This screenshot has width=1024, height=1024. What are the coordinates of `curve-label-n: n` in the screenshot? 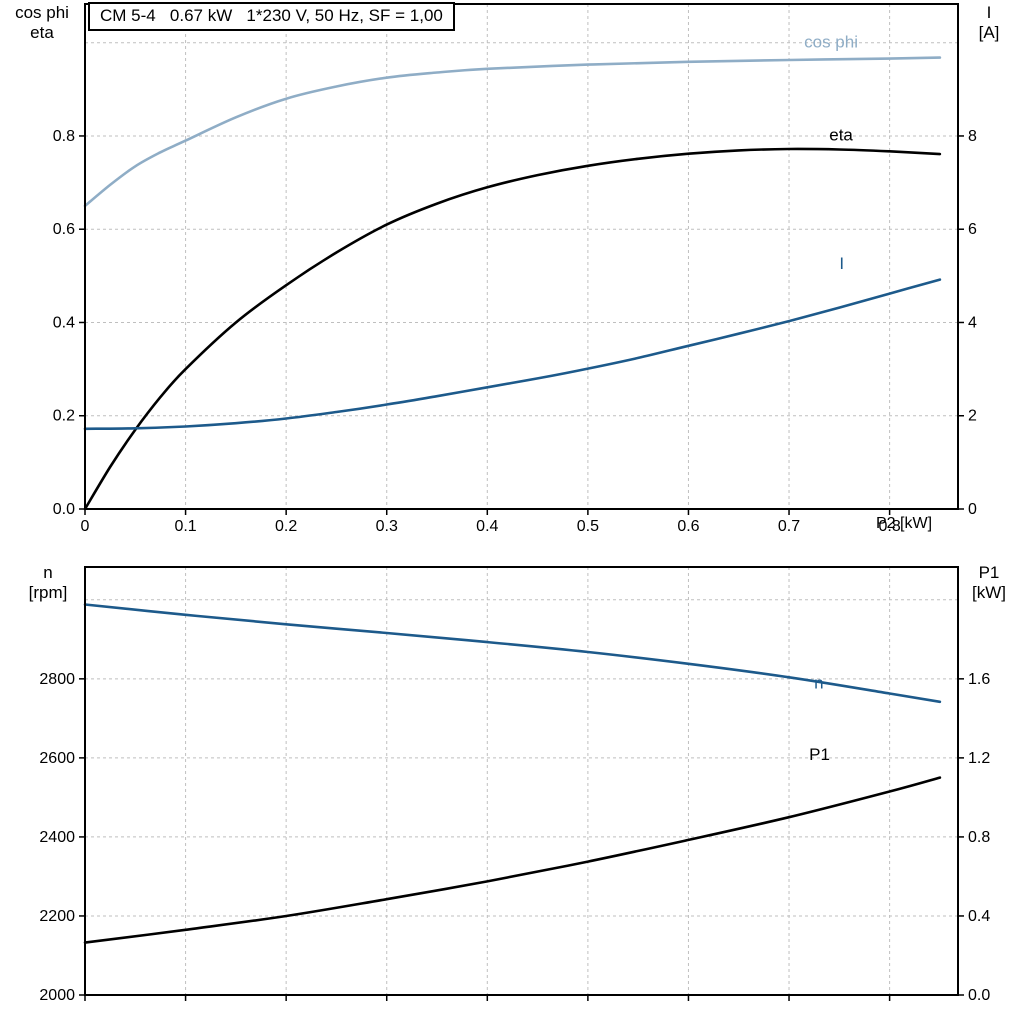 It's located at (818, 683).